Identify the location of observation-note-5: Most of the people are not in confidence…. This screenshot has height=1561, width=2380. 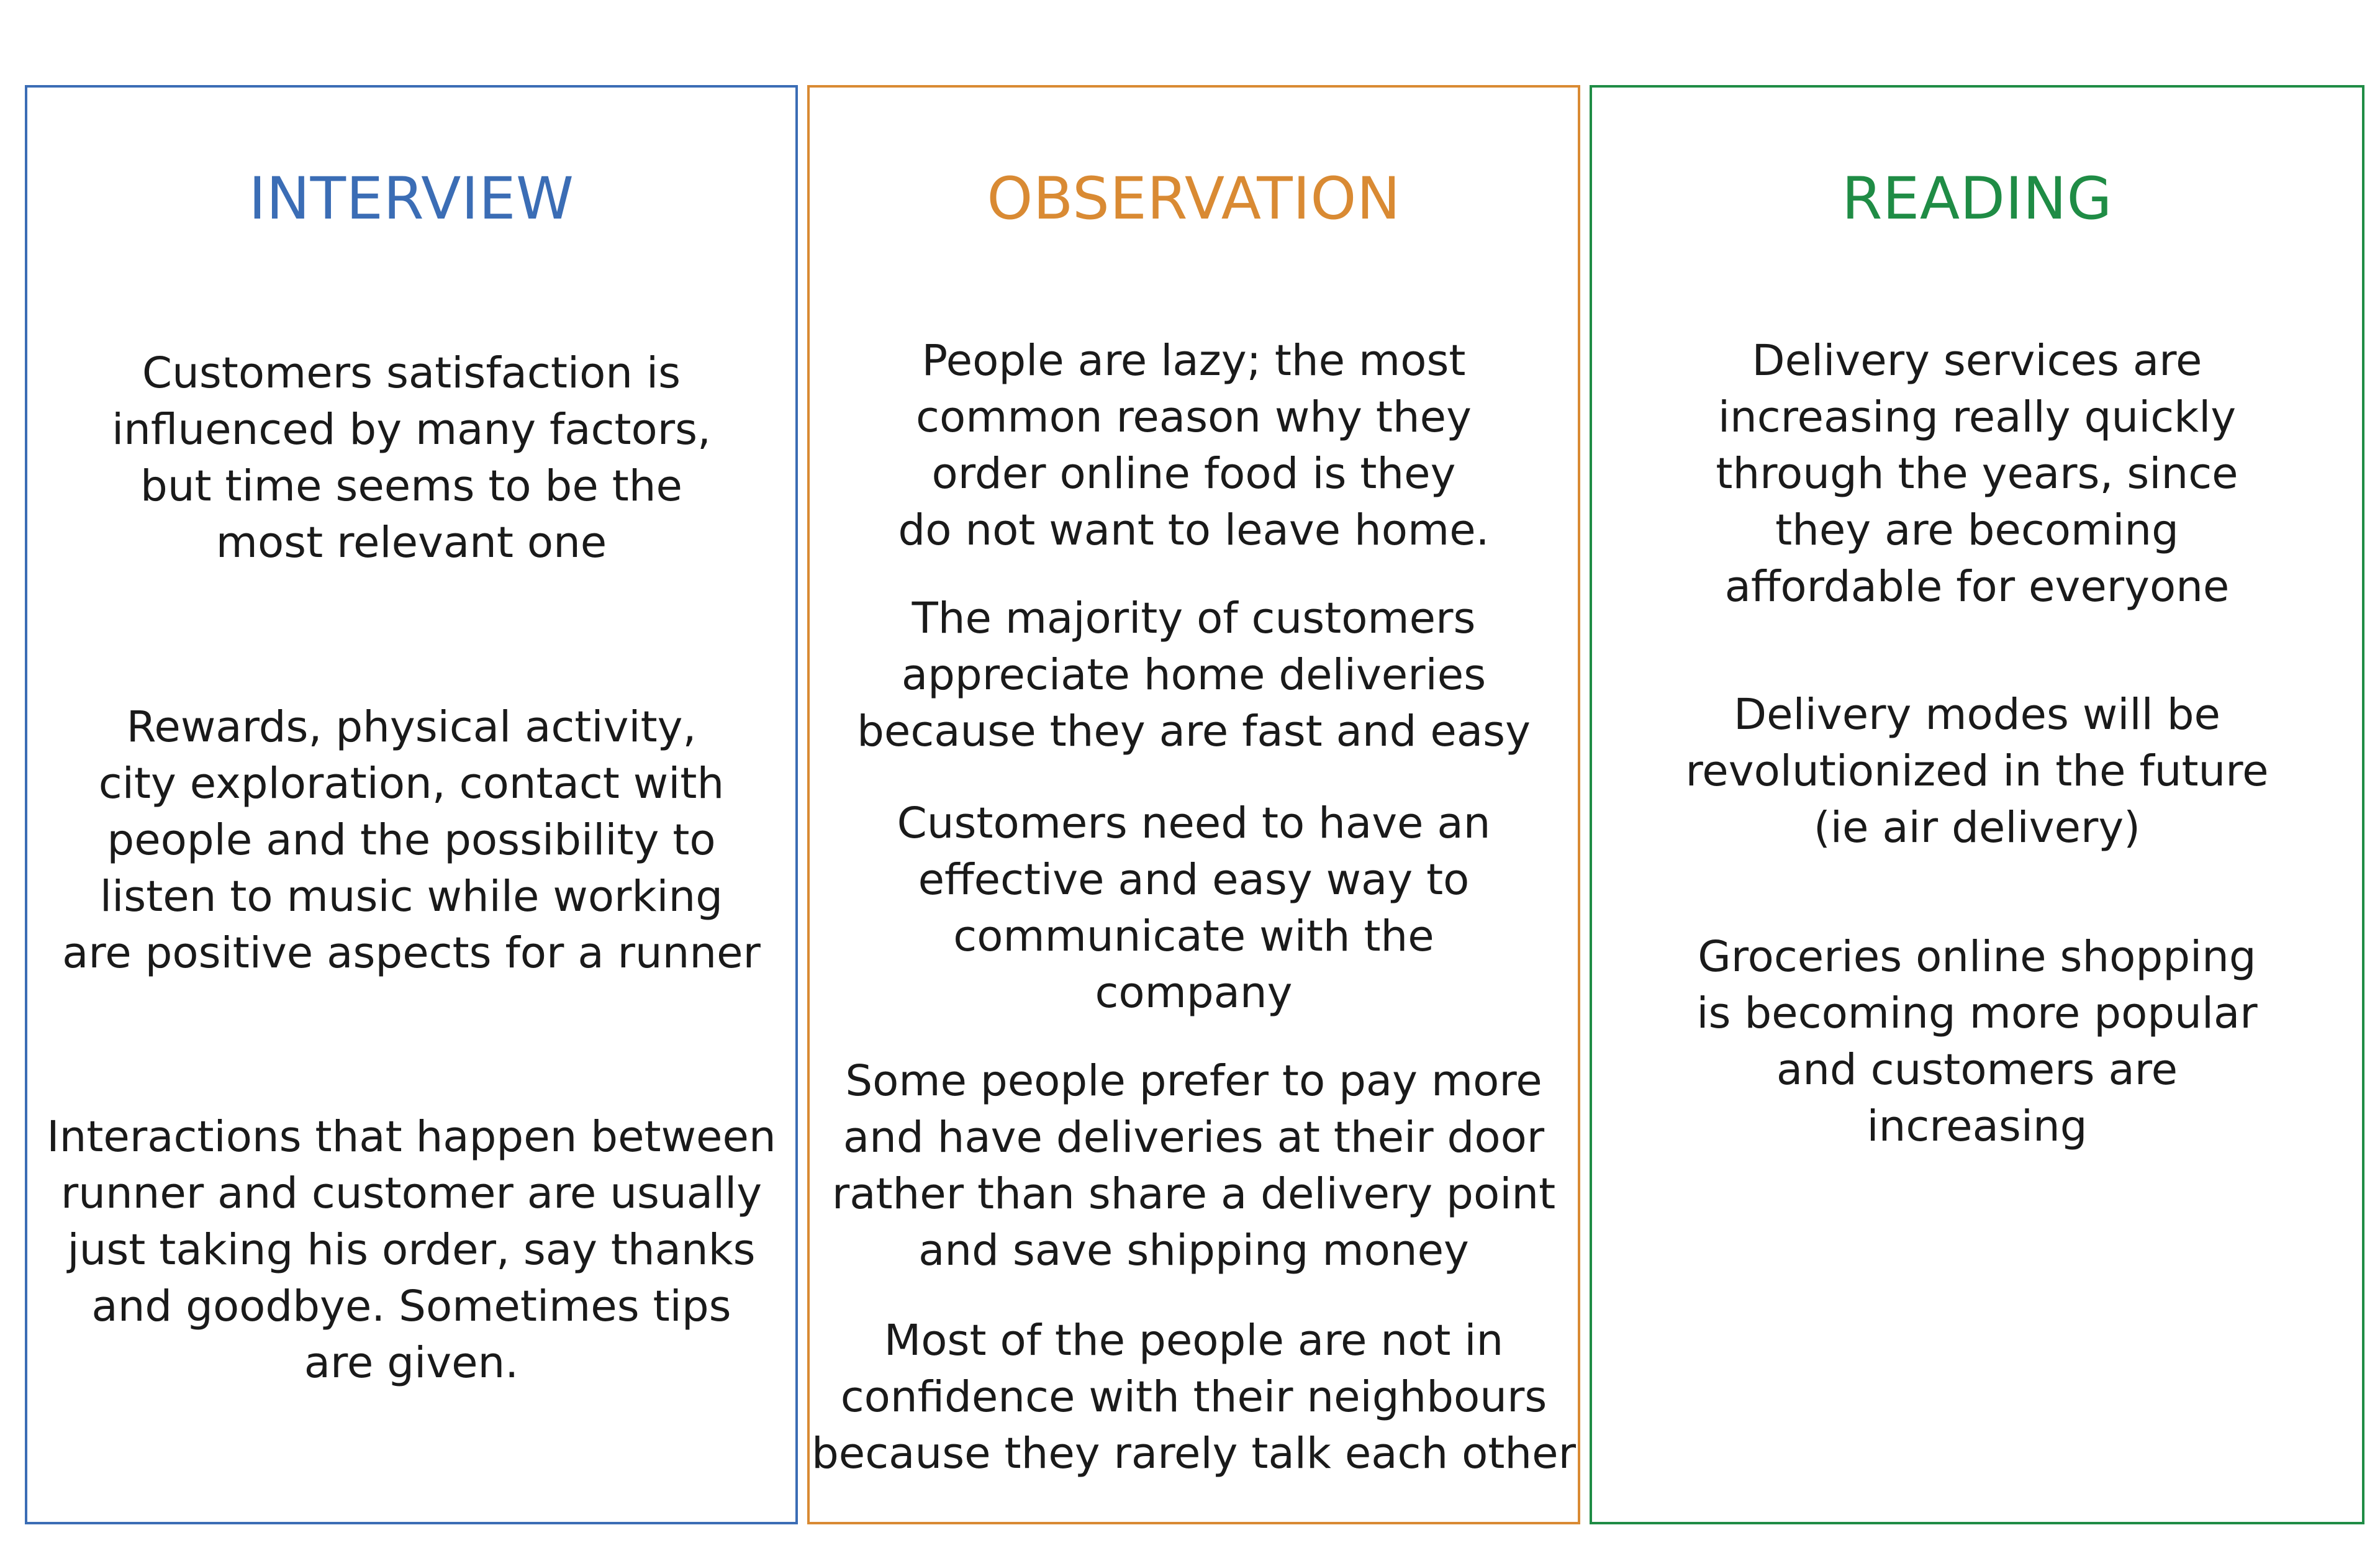
(1194, 1397).